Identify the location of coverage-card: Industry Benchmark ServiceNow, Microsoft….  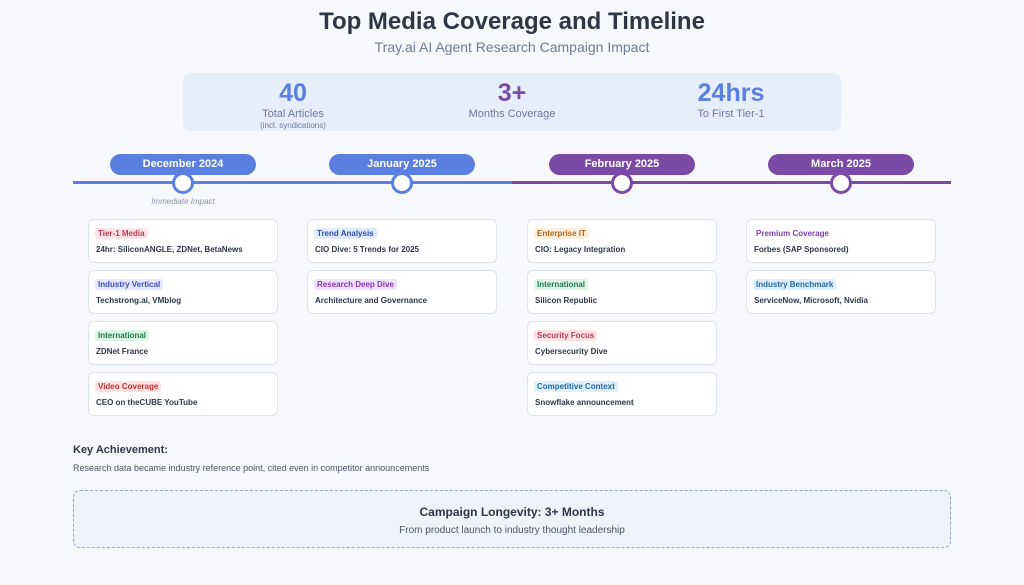
(841, 292).